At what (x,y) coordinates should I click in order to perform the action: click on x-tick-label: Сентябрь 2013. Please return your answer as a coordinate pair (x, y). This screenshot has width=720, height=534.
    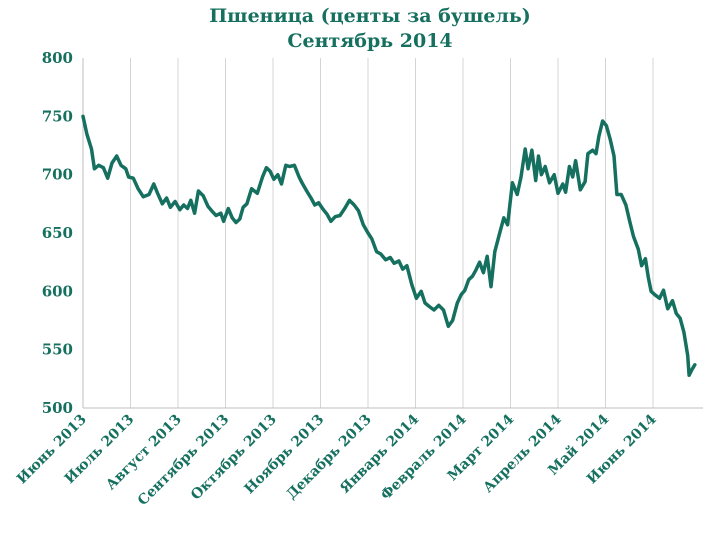
    Looking at the image, I should click on (183, 460).